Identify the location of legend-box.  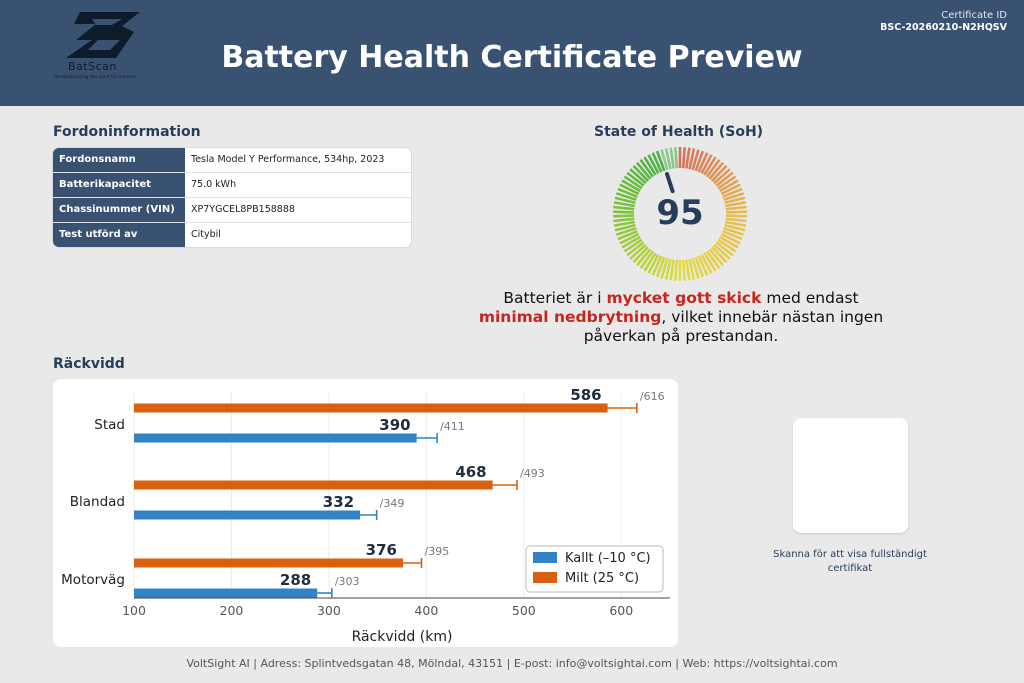
(594, 569).